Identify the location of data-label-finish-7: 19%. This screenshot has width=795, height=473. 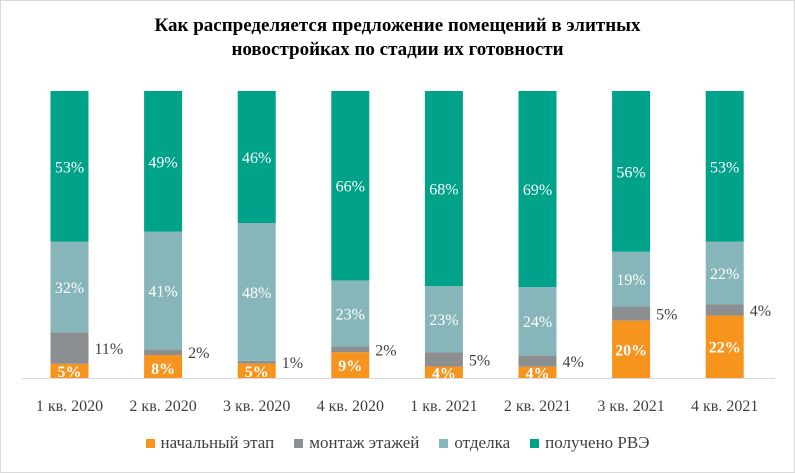
(630, 280).